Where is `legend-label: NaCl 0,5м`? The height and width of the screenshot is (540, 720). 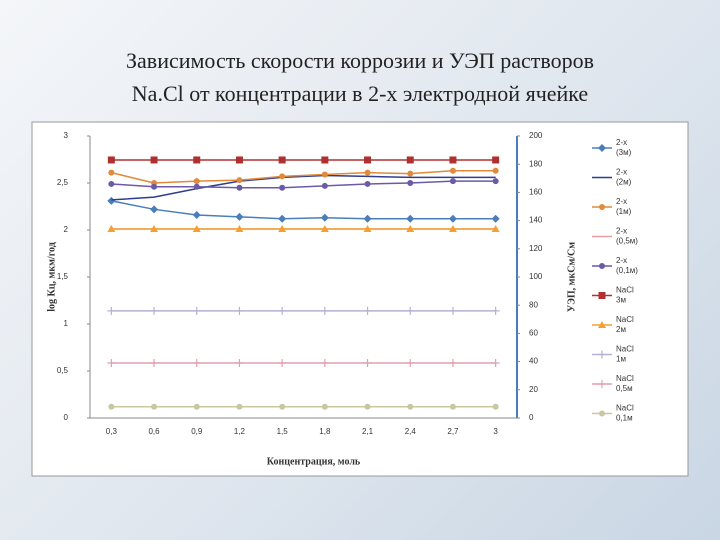 legend-label: NaCl 0,5м is located at coordinates (625, 383).